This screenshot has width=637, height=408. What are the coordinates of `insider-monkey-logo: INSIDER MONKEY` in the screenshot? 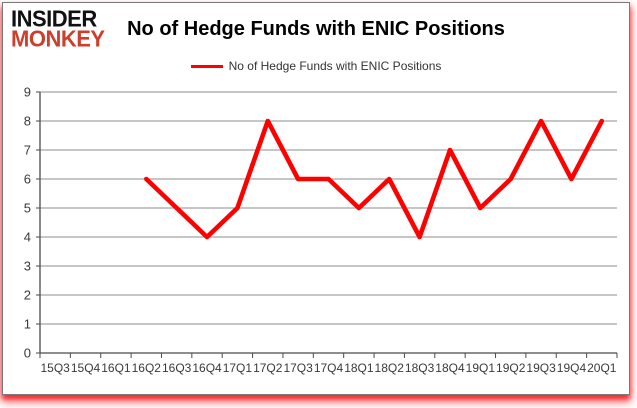 It's located at (58, 28).